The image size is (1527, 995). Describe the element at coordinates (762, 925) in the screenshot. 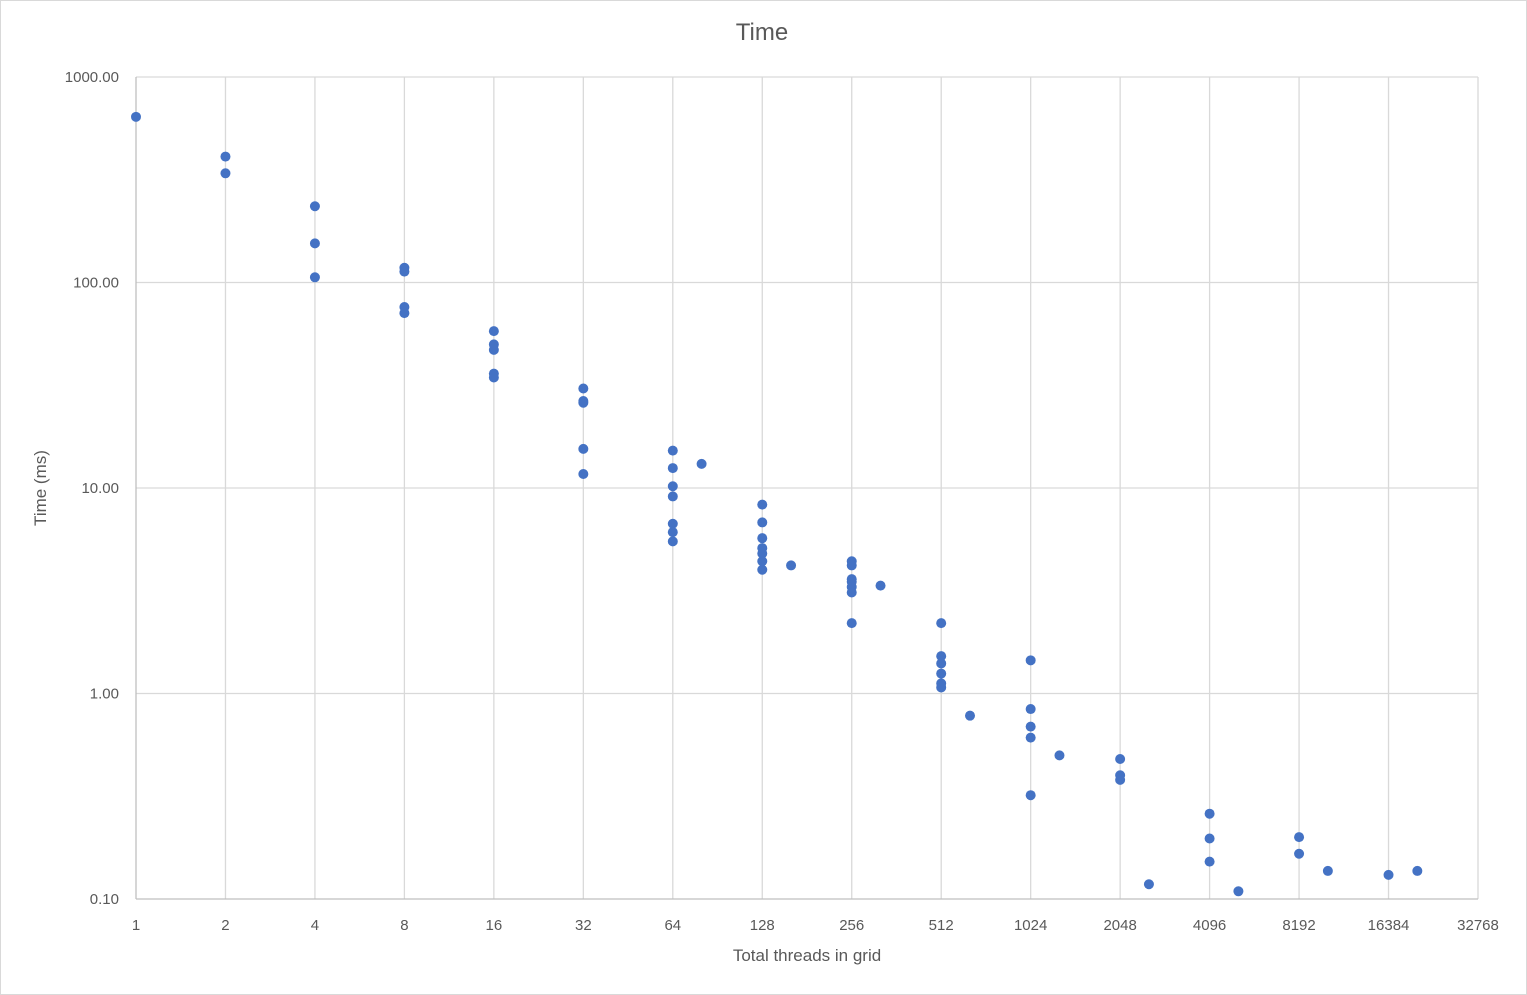

I see `x-tick-label: 128` at that location.